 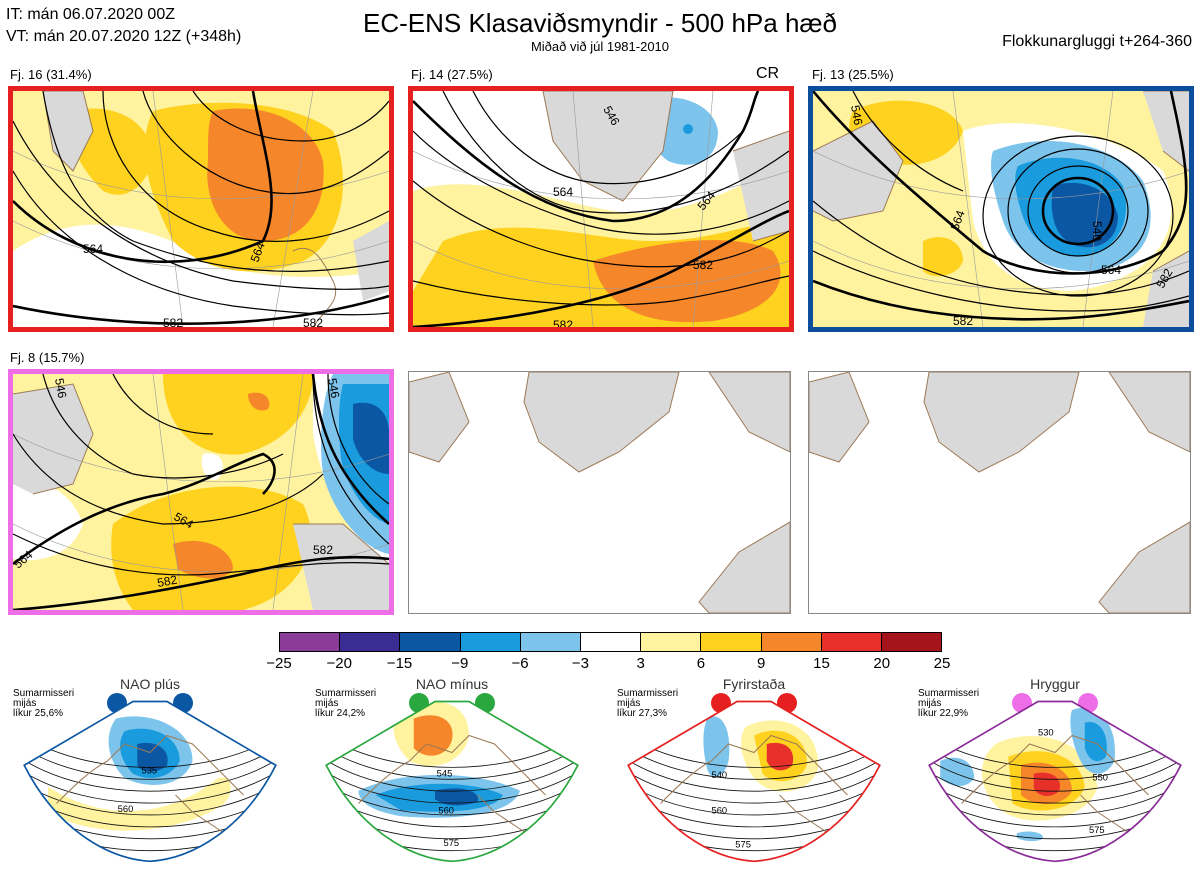 What do you see at coordinates (1097, 231) in the screenshot?
I see `contour-label: 540` at bounding box center [1097, 231].